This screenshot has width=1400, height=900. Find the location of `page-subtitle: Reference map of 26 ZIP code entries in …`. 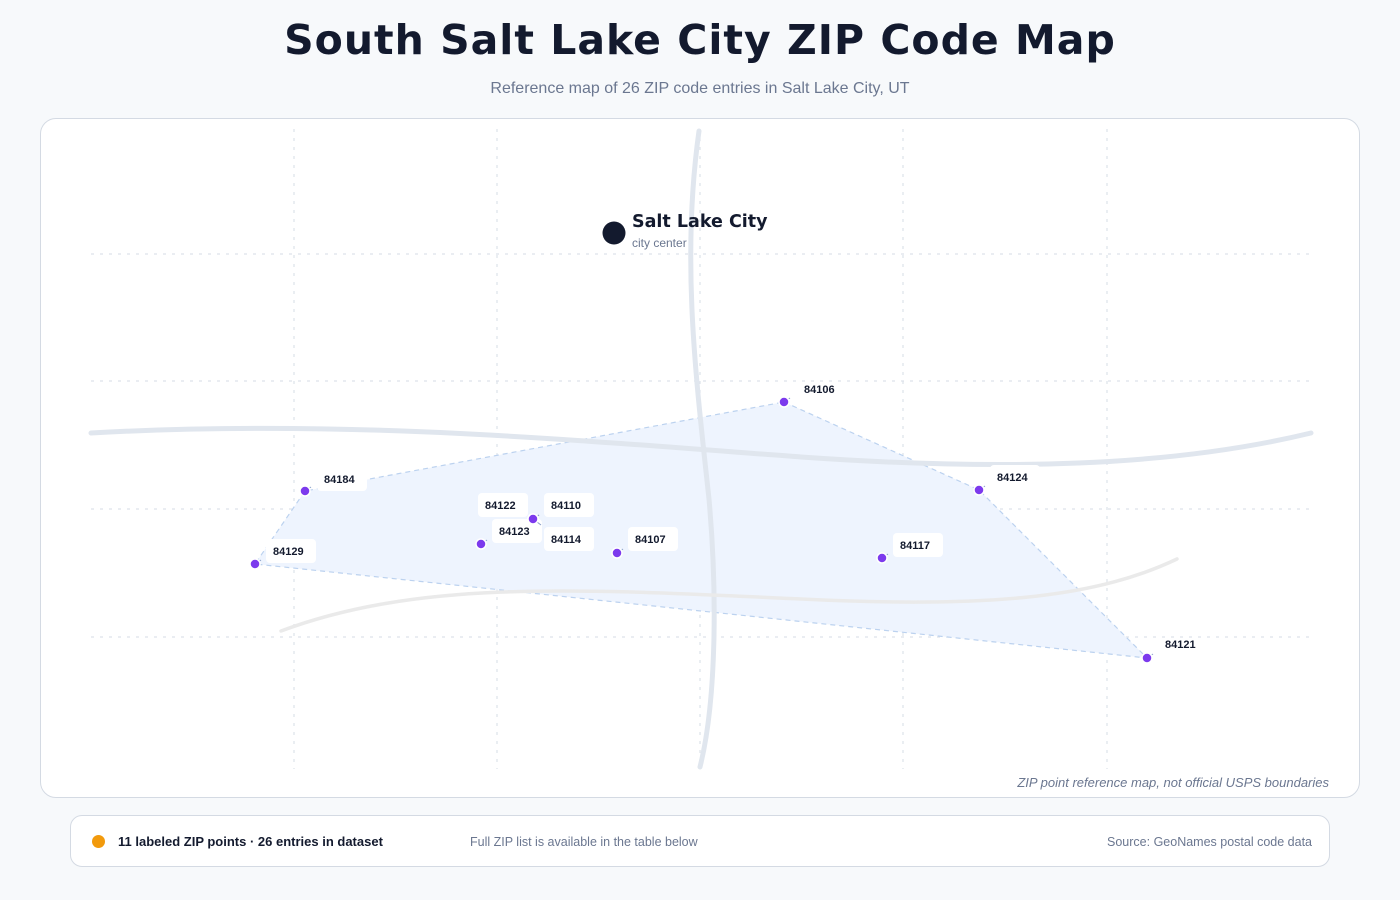

page-subtitle: Reference map of 26 ZIP code entries in … is located at coordinates (700, 88).